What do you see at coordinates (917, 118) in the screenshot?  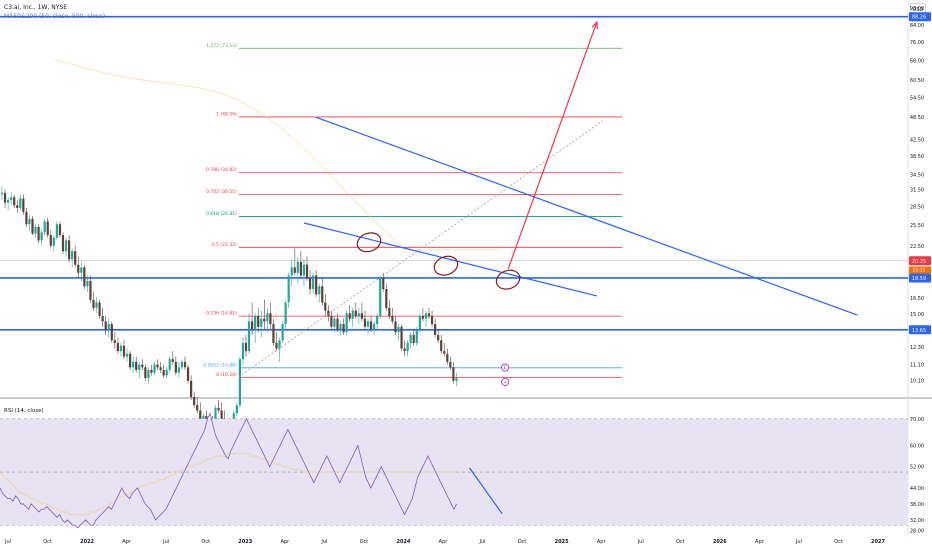 I see `price-tick-label: 48.50` at bounding box center [917, 118].